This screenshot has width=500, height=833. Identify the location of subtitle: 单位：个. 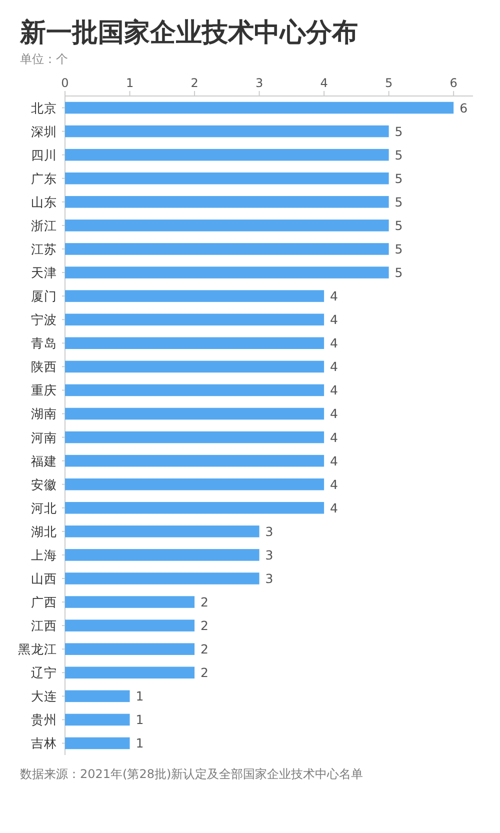
(44, 59).